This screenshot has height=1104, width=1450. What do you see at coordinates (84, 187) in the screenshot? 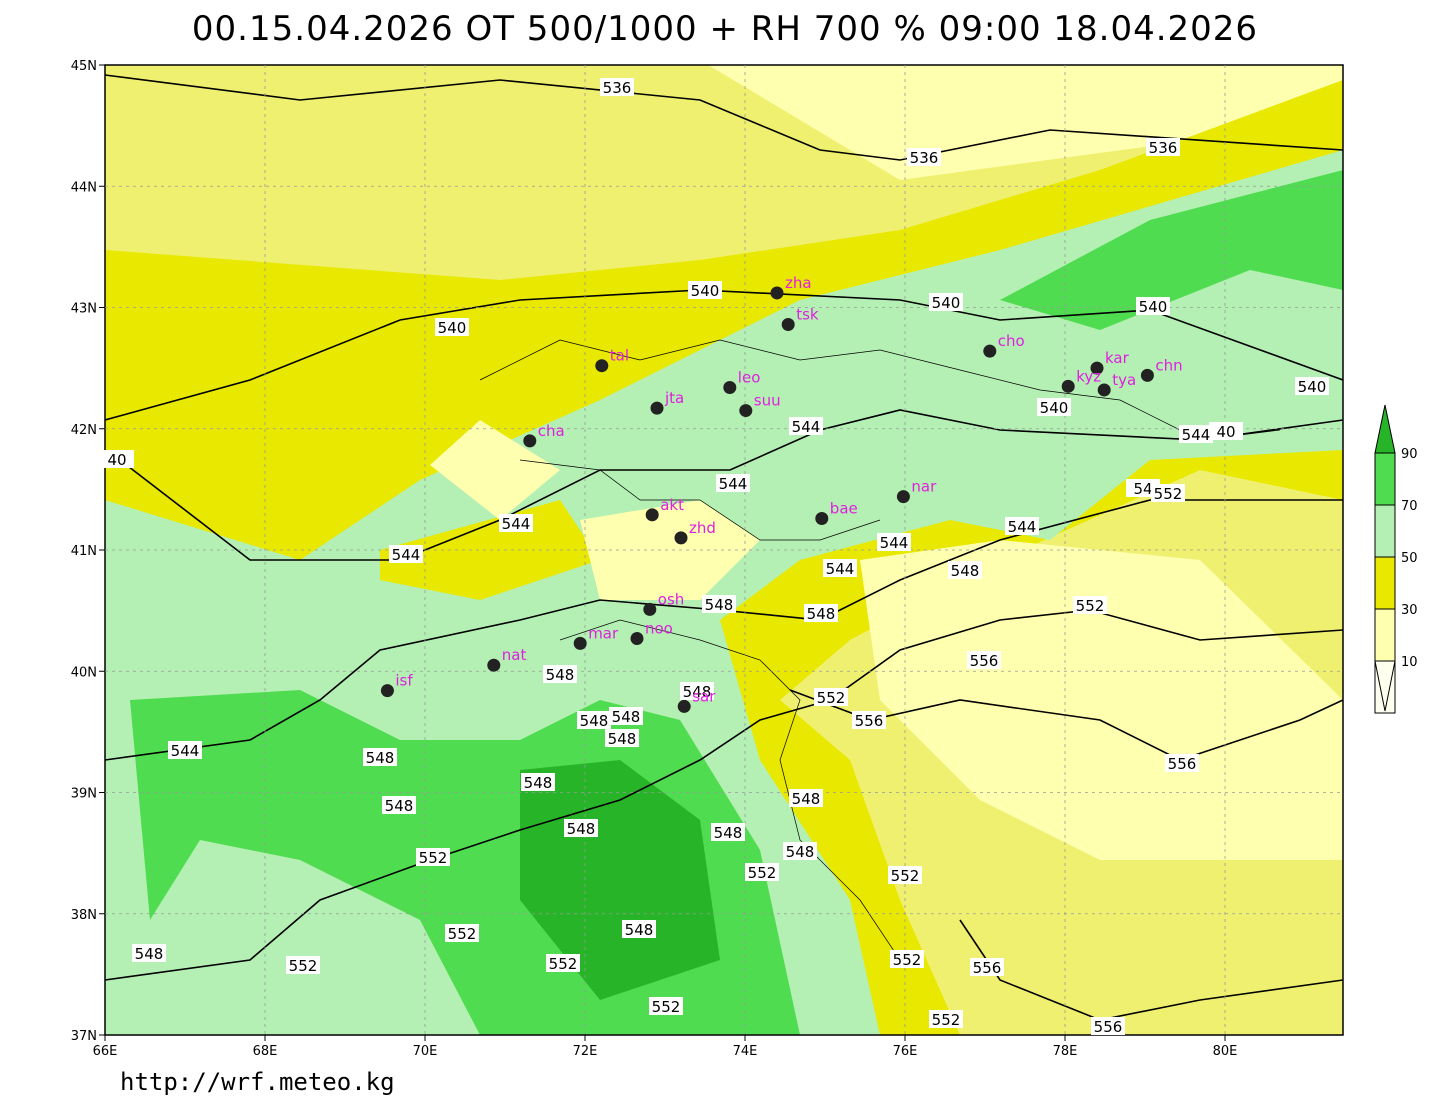
I see `lat-tick-label: 44N` at bounding box center [84, 187].